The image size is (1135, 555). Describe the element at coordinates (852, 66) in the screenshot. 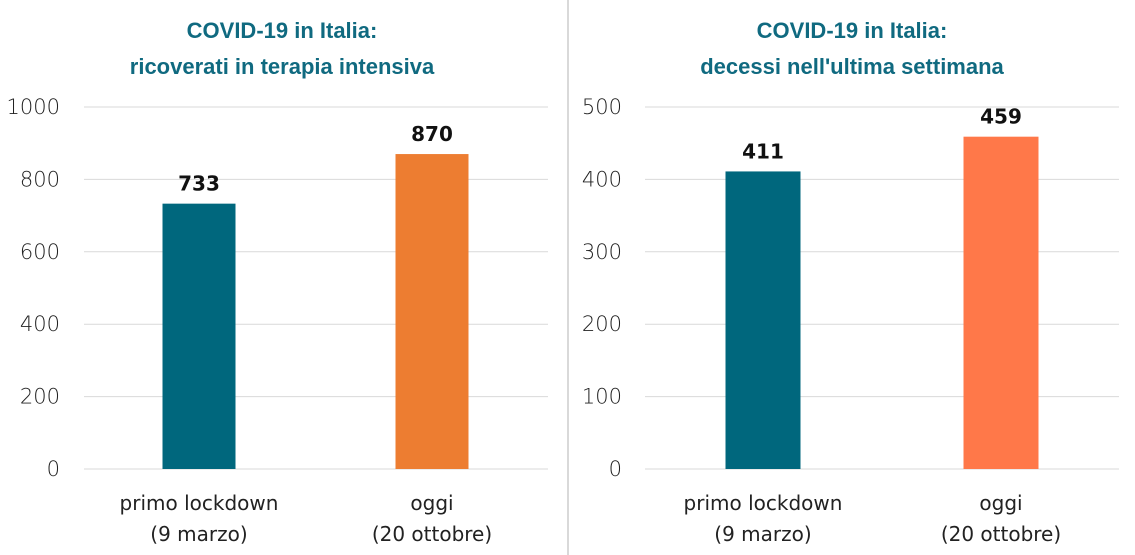

I see `chart-title: decessi nell'ultima settimana` at that location.